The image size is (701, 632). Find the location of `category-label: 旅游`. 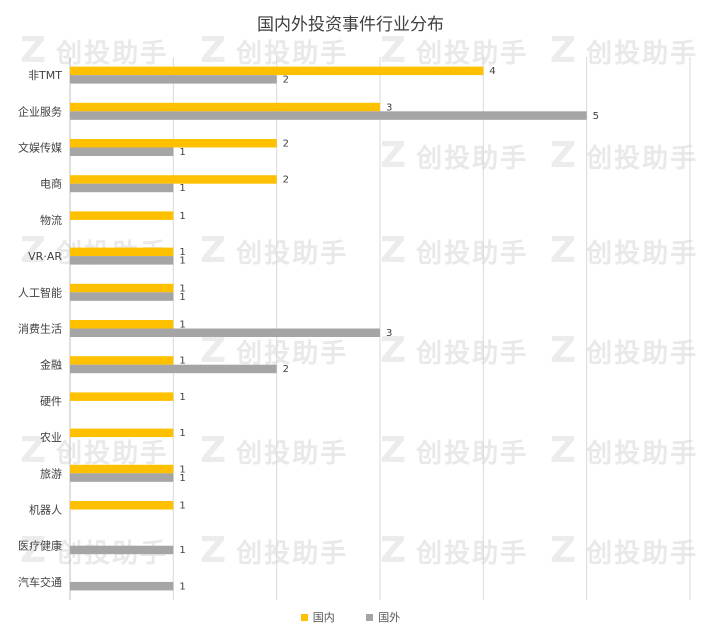

category-label: 旅游 is located at coordinates (51, 473).